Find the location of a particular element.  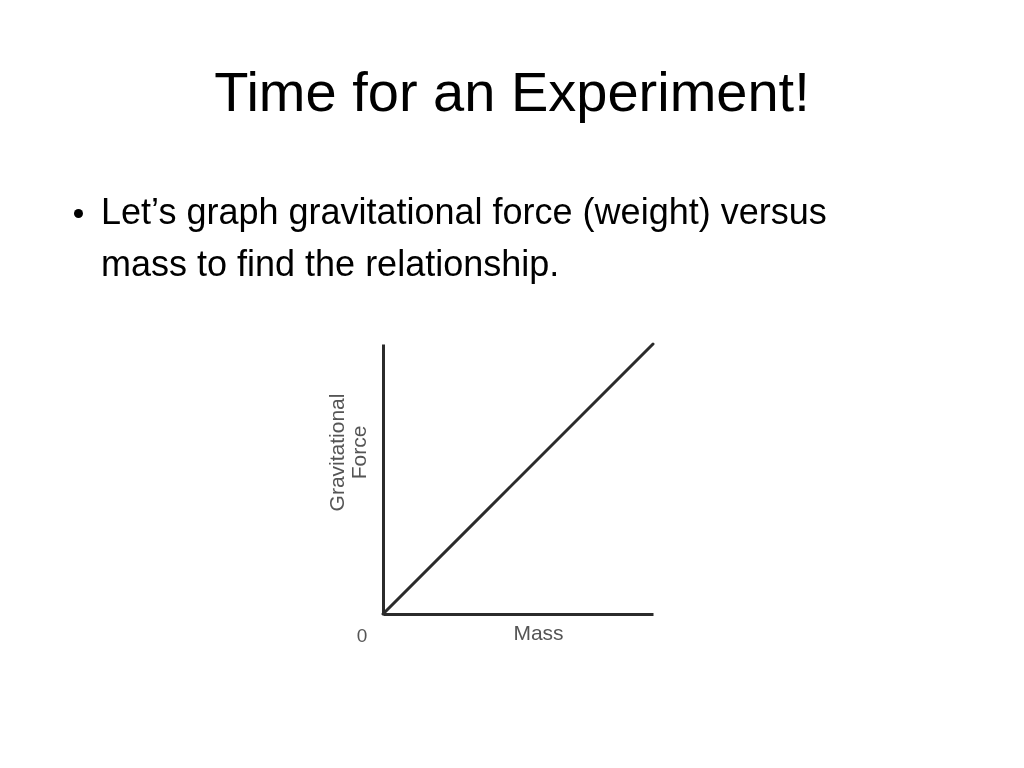

chart-subtitle: Let’s graph gravitational force (weight) versus mass to find the relationship. is located at coordinates (464, 238).